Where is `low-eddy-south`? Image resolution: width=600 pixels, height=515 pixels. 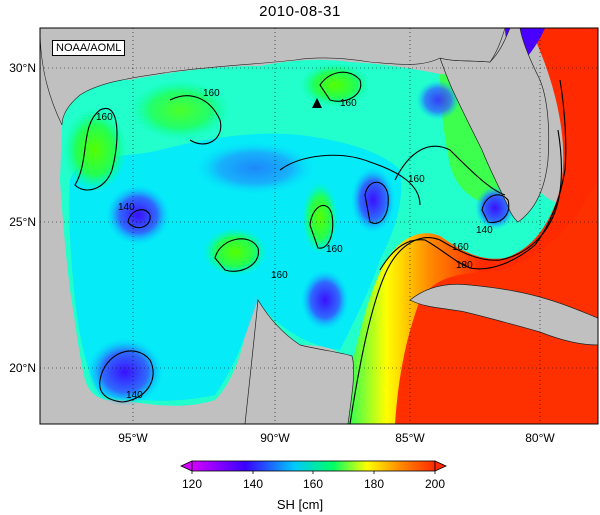
low-eddy-south is located at coordinates (325, 300).